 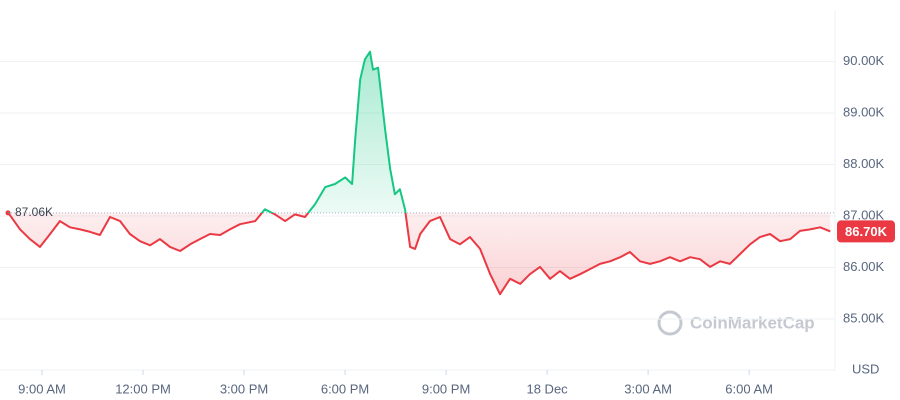 I want to click on watermark-text: CoinMarketCap, so click(x=752, y=322).